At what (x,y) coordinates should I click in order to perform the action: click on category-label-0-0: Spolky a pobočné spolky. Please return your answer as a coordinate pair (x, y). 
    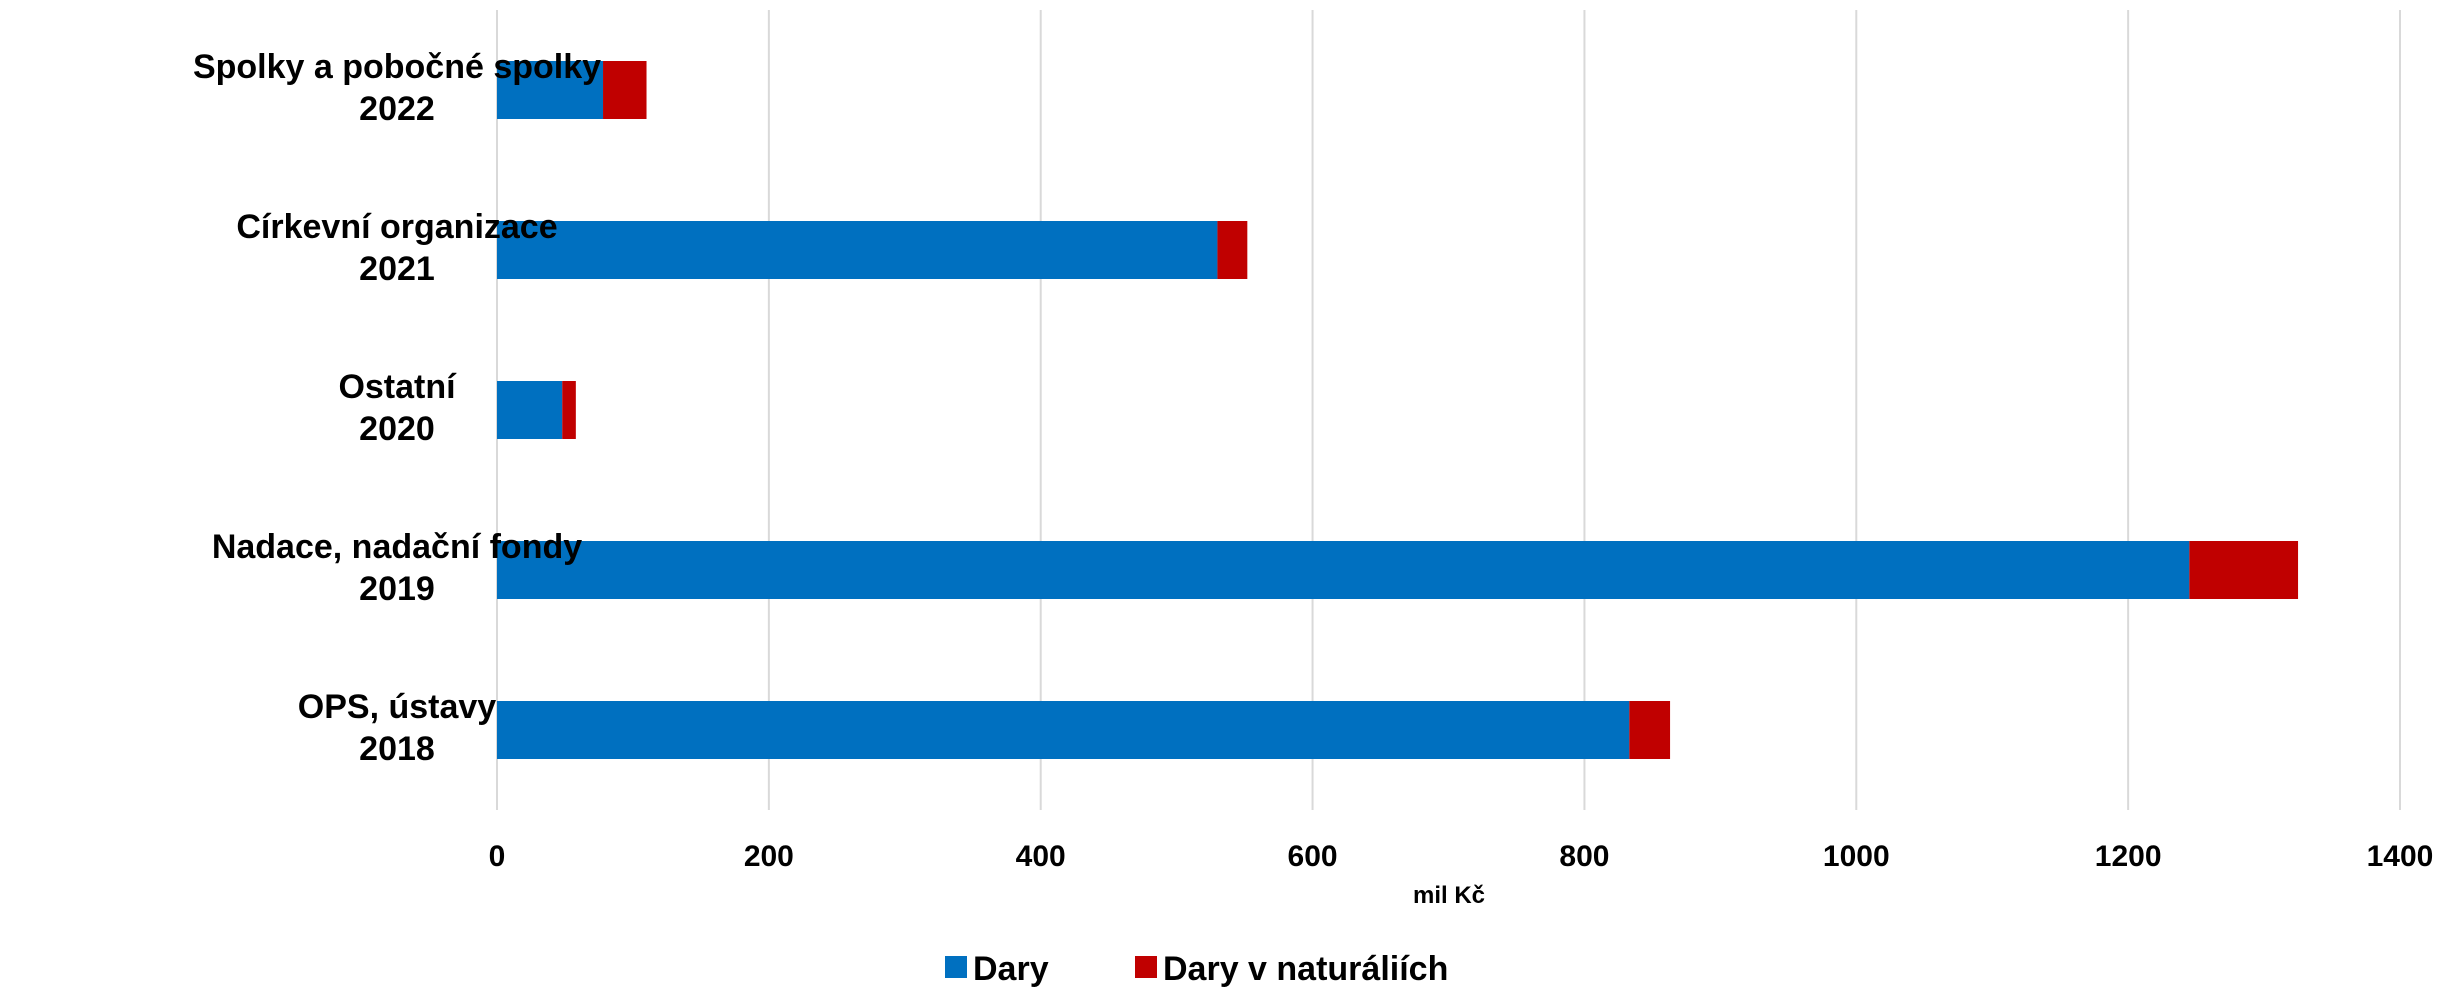
    Looking at the image, I should click on (397, 67).